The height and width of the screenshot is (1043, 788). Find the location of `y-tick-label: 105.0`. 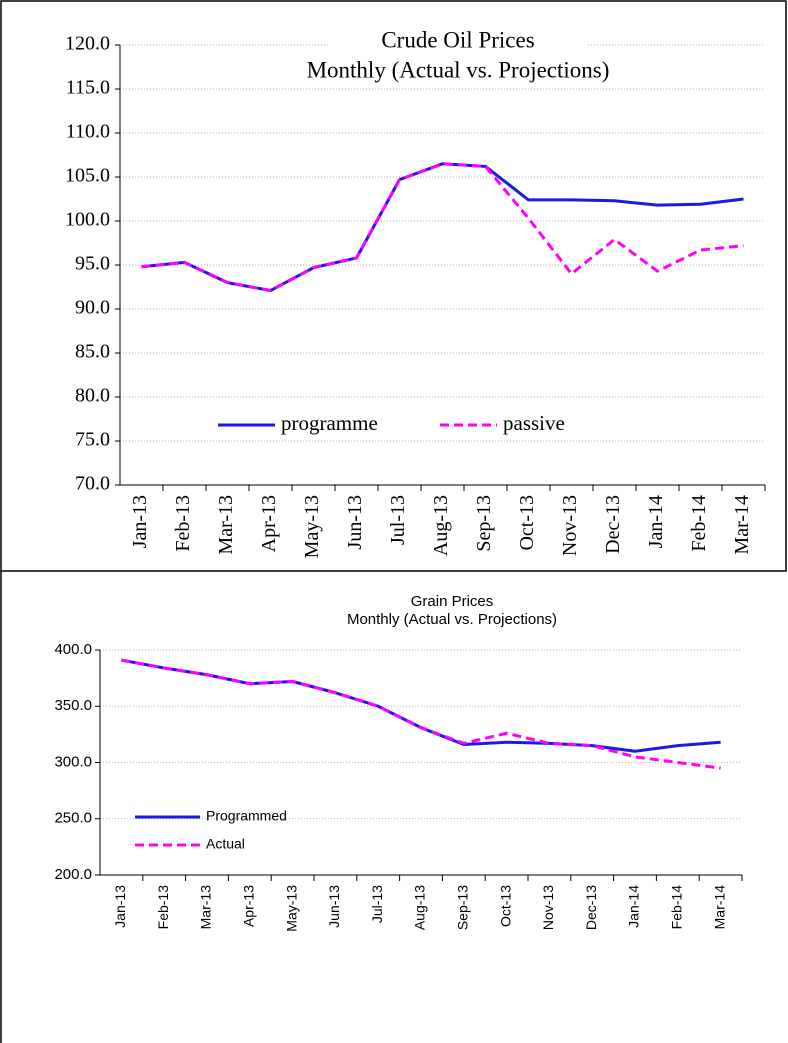

y-tick-label: 105.0 is located at coordinates (87, 176).